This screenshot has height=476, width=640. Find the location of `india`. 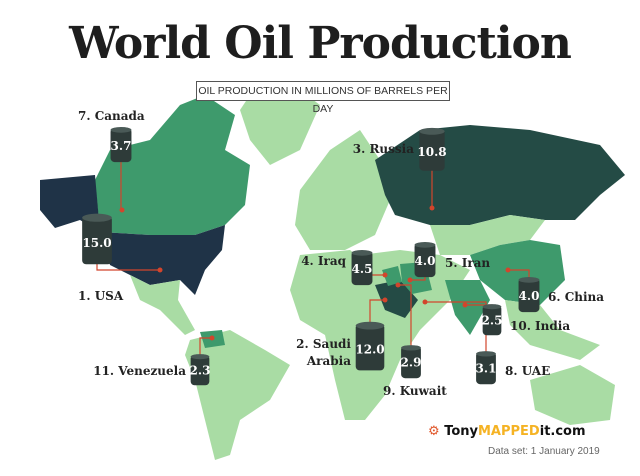

india is located at coordinates (467, 307).